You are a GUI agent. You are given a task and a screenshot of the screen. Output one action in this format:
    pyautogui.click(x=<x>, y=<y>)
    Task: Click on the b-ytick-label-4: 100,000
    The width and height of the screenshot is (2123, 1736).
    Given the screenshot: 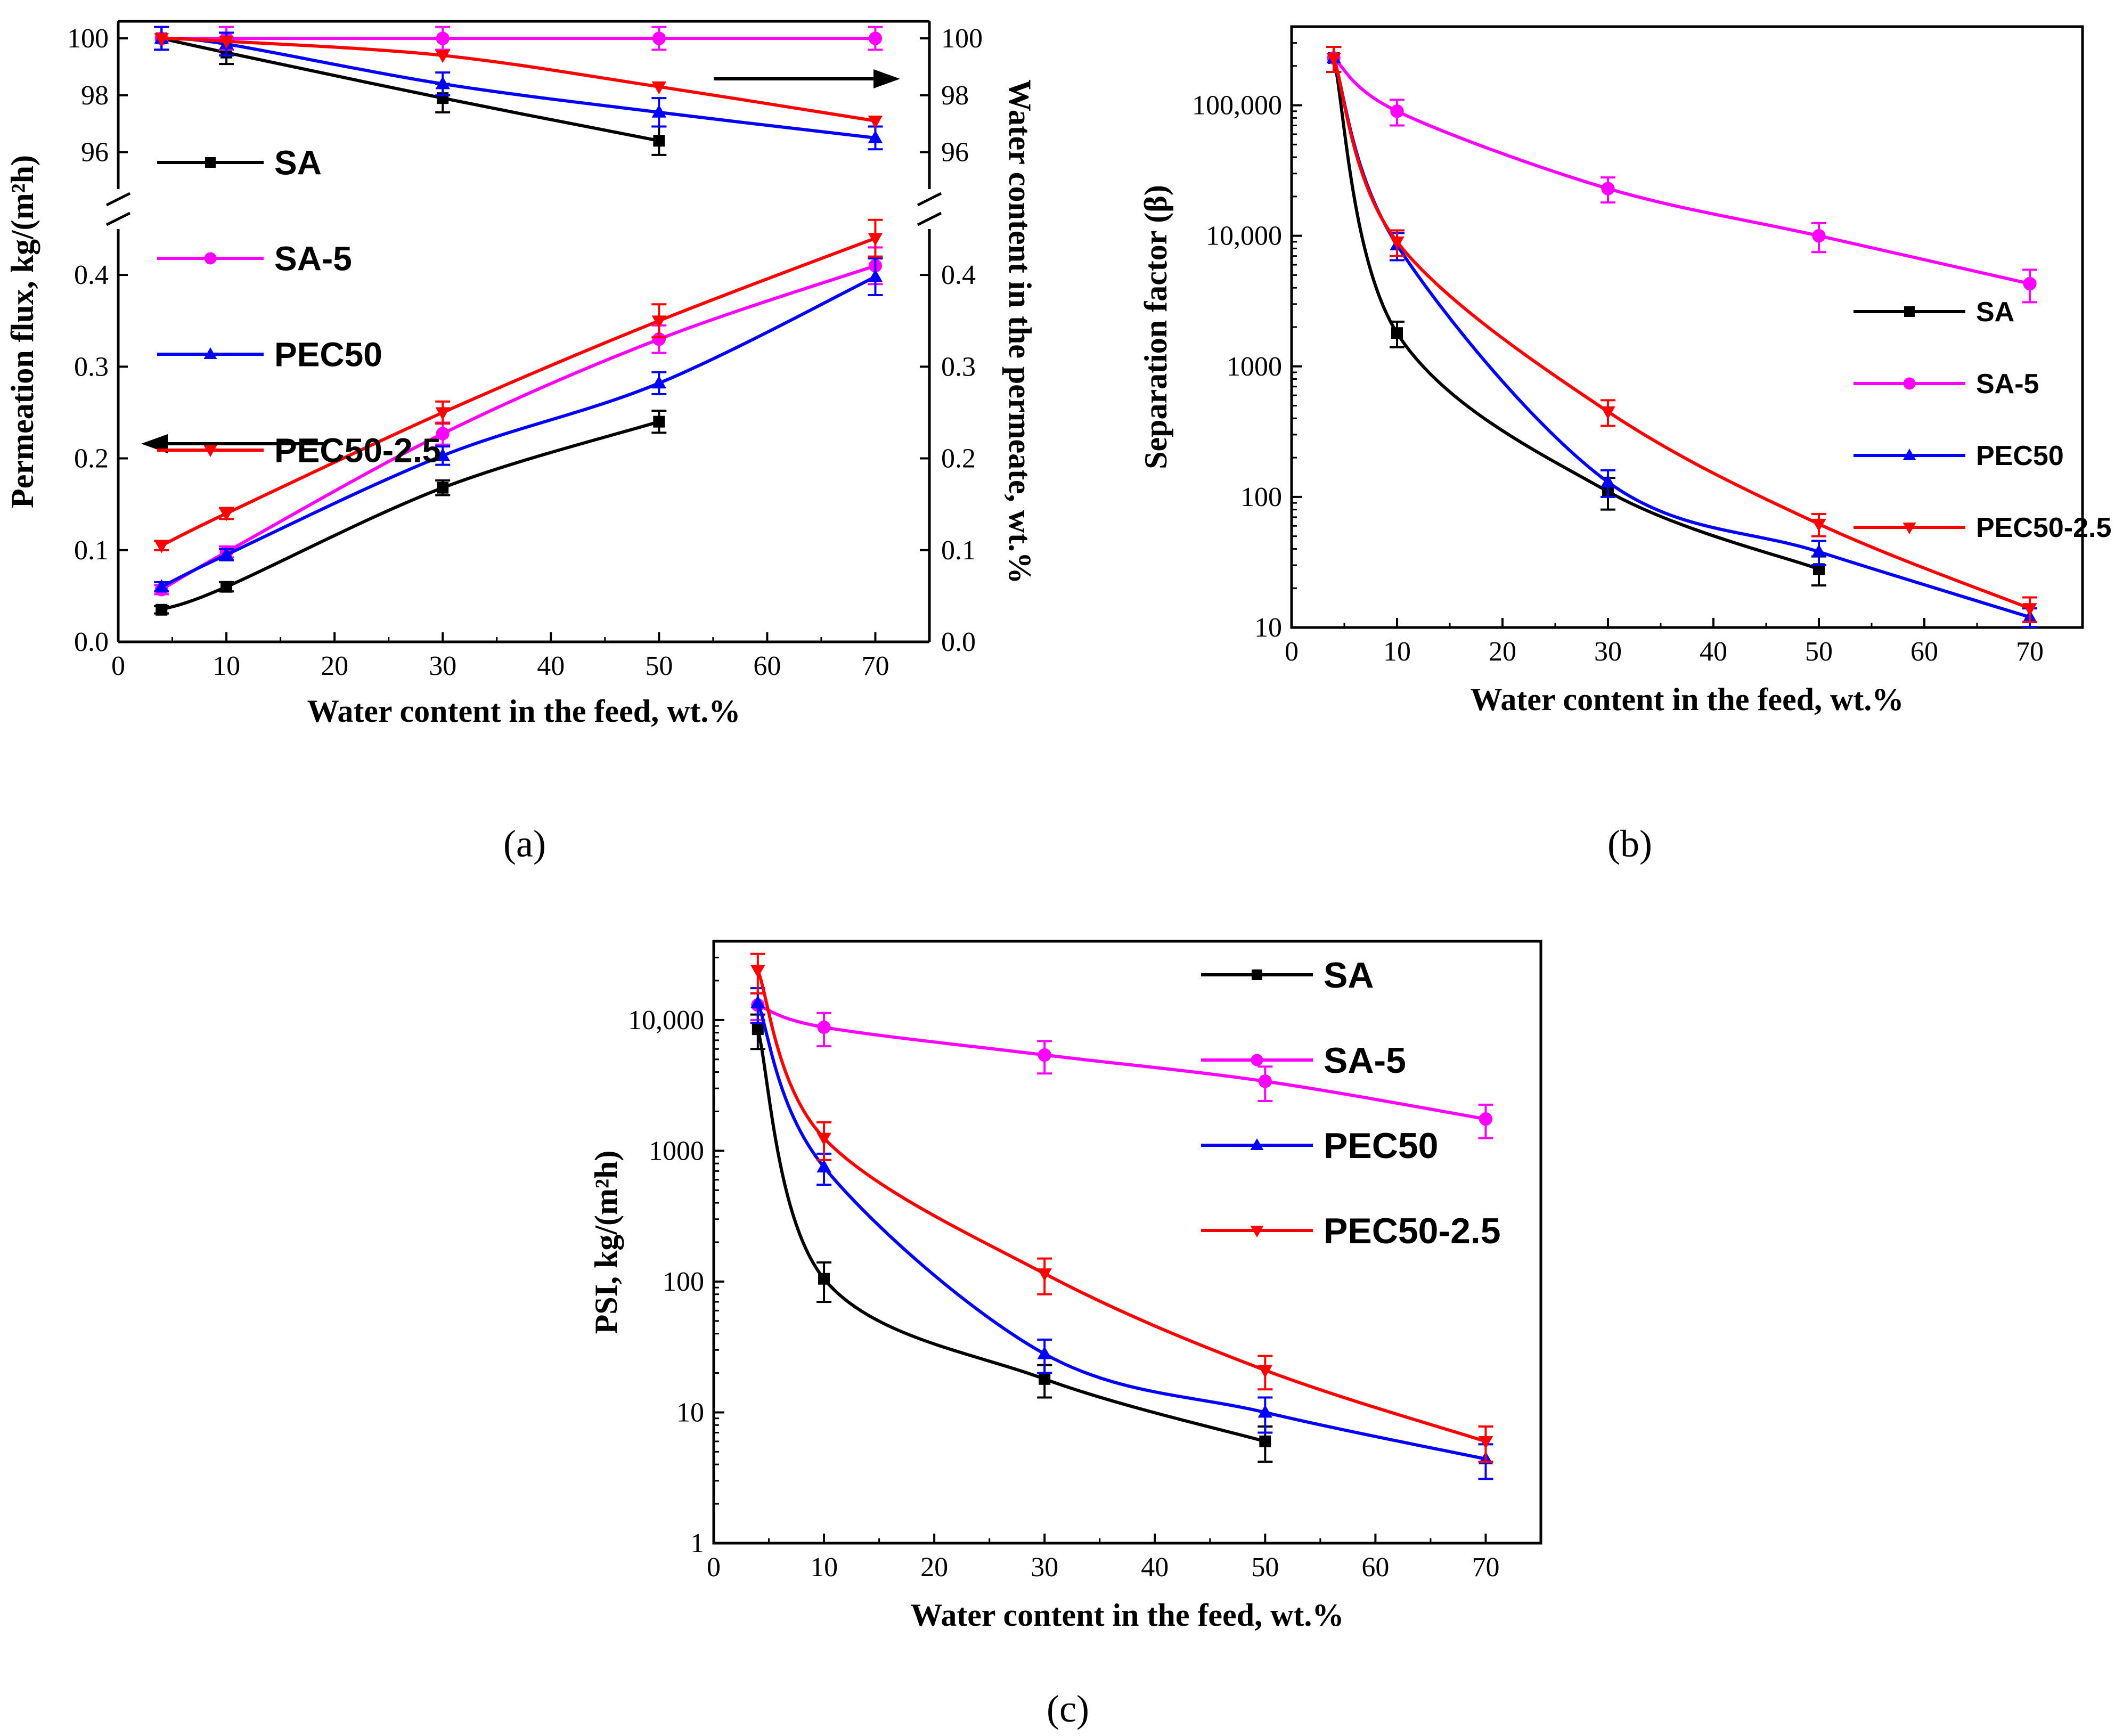 What is the action you would take?
    pyautogui.click(x=1237, y=106)
    